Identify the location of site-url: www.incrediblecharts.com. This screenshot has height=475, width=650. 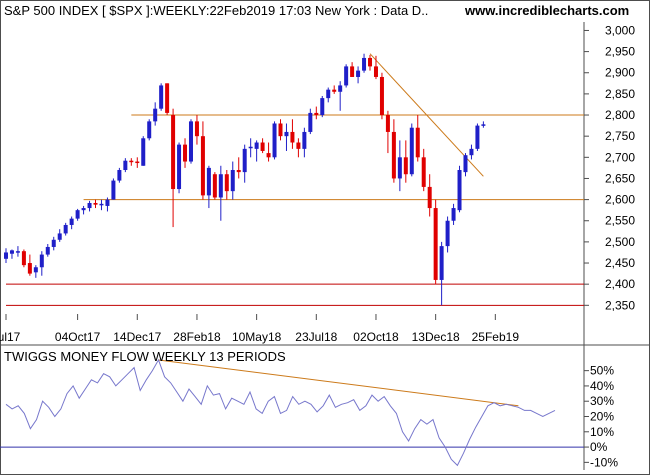
(547, 10).